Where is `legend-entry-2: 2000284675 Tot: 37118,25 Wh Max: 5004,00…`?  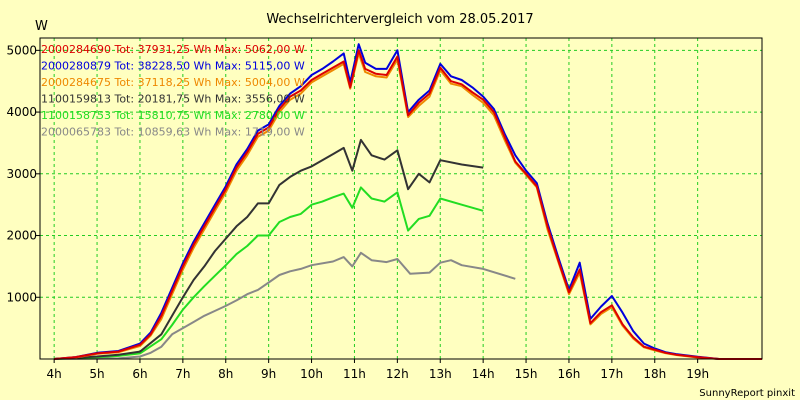
legend-entry-2: 2000284675 Tot: 37118,25 Wh Max: 5004,00… is located at coordinates (173, 82).